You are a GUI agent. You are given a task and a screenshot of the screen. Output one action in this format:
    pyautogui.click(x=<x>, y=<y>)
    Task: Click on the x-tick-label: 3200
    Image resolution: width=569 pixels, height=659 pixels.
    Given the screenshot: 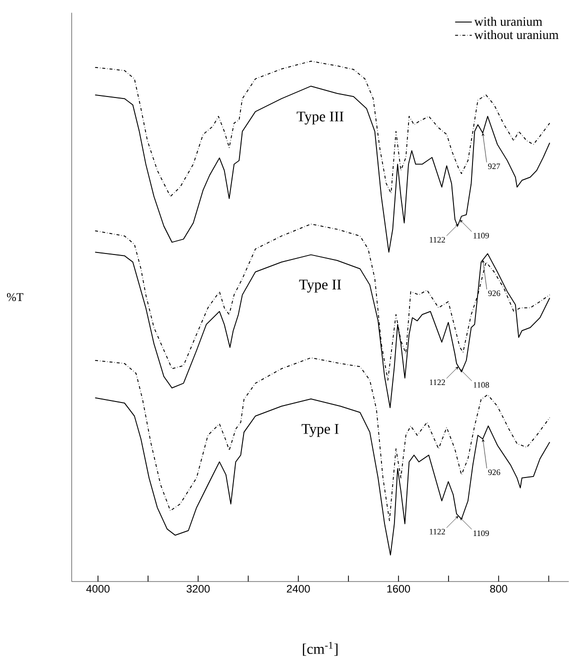 What is the action you would take?
    pyautogui.click(x=198, y=589)
    